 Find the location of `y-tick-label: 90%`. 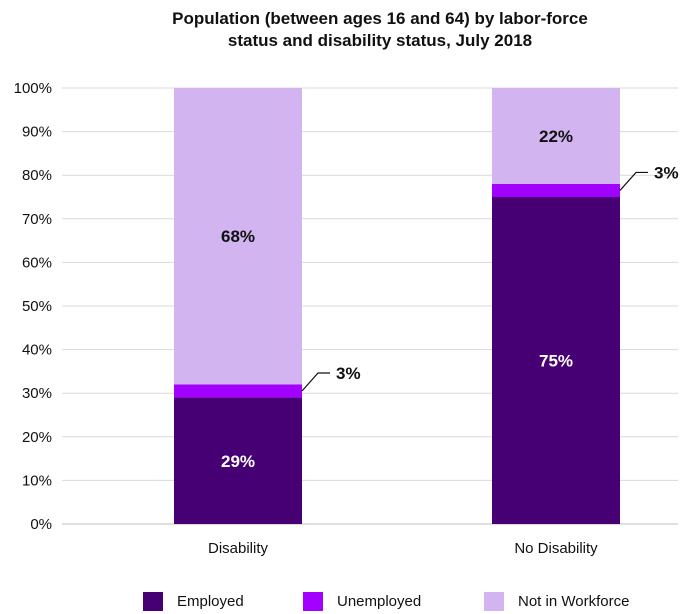

y-tick-label: 90% is located at coordinates (37, 132).